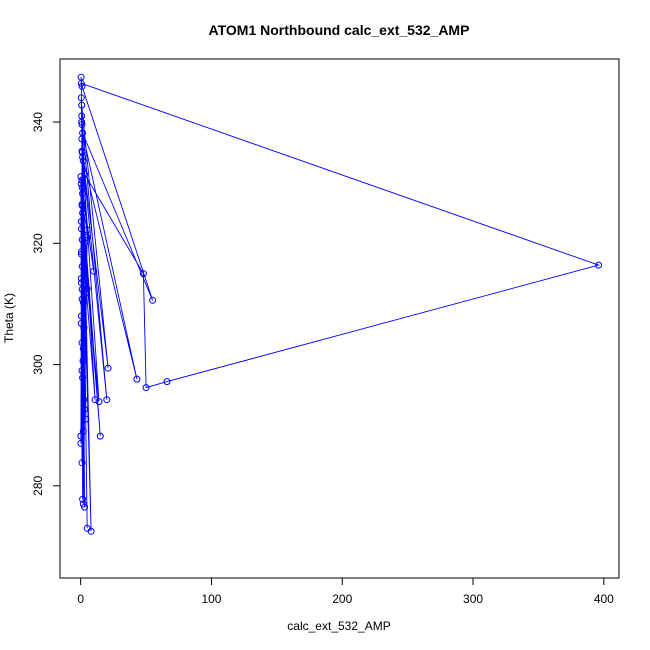 Image resolution: width=650 pixels, height=650 pixels. What do you see at coordinates (338, 626) in the screenshot?
I see `x-axis-label: calc_ext_532_AMP` at bounding box center [338, 626].